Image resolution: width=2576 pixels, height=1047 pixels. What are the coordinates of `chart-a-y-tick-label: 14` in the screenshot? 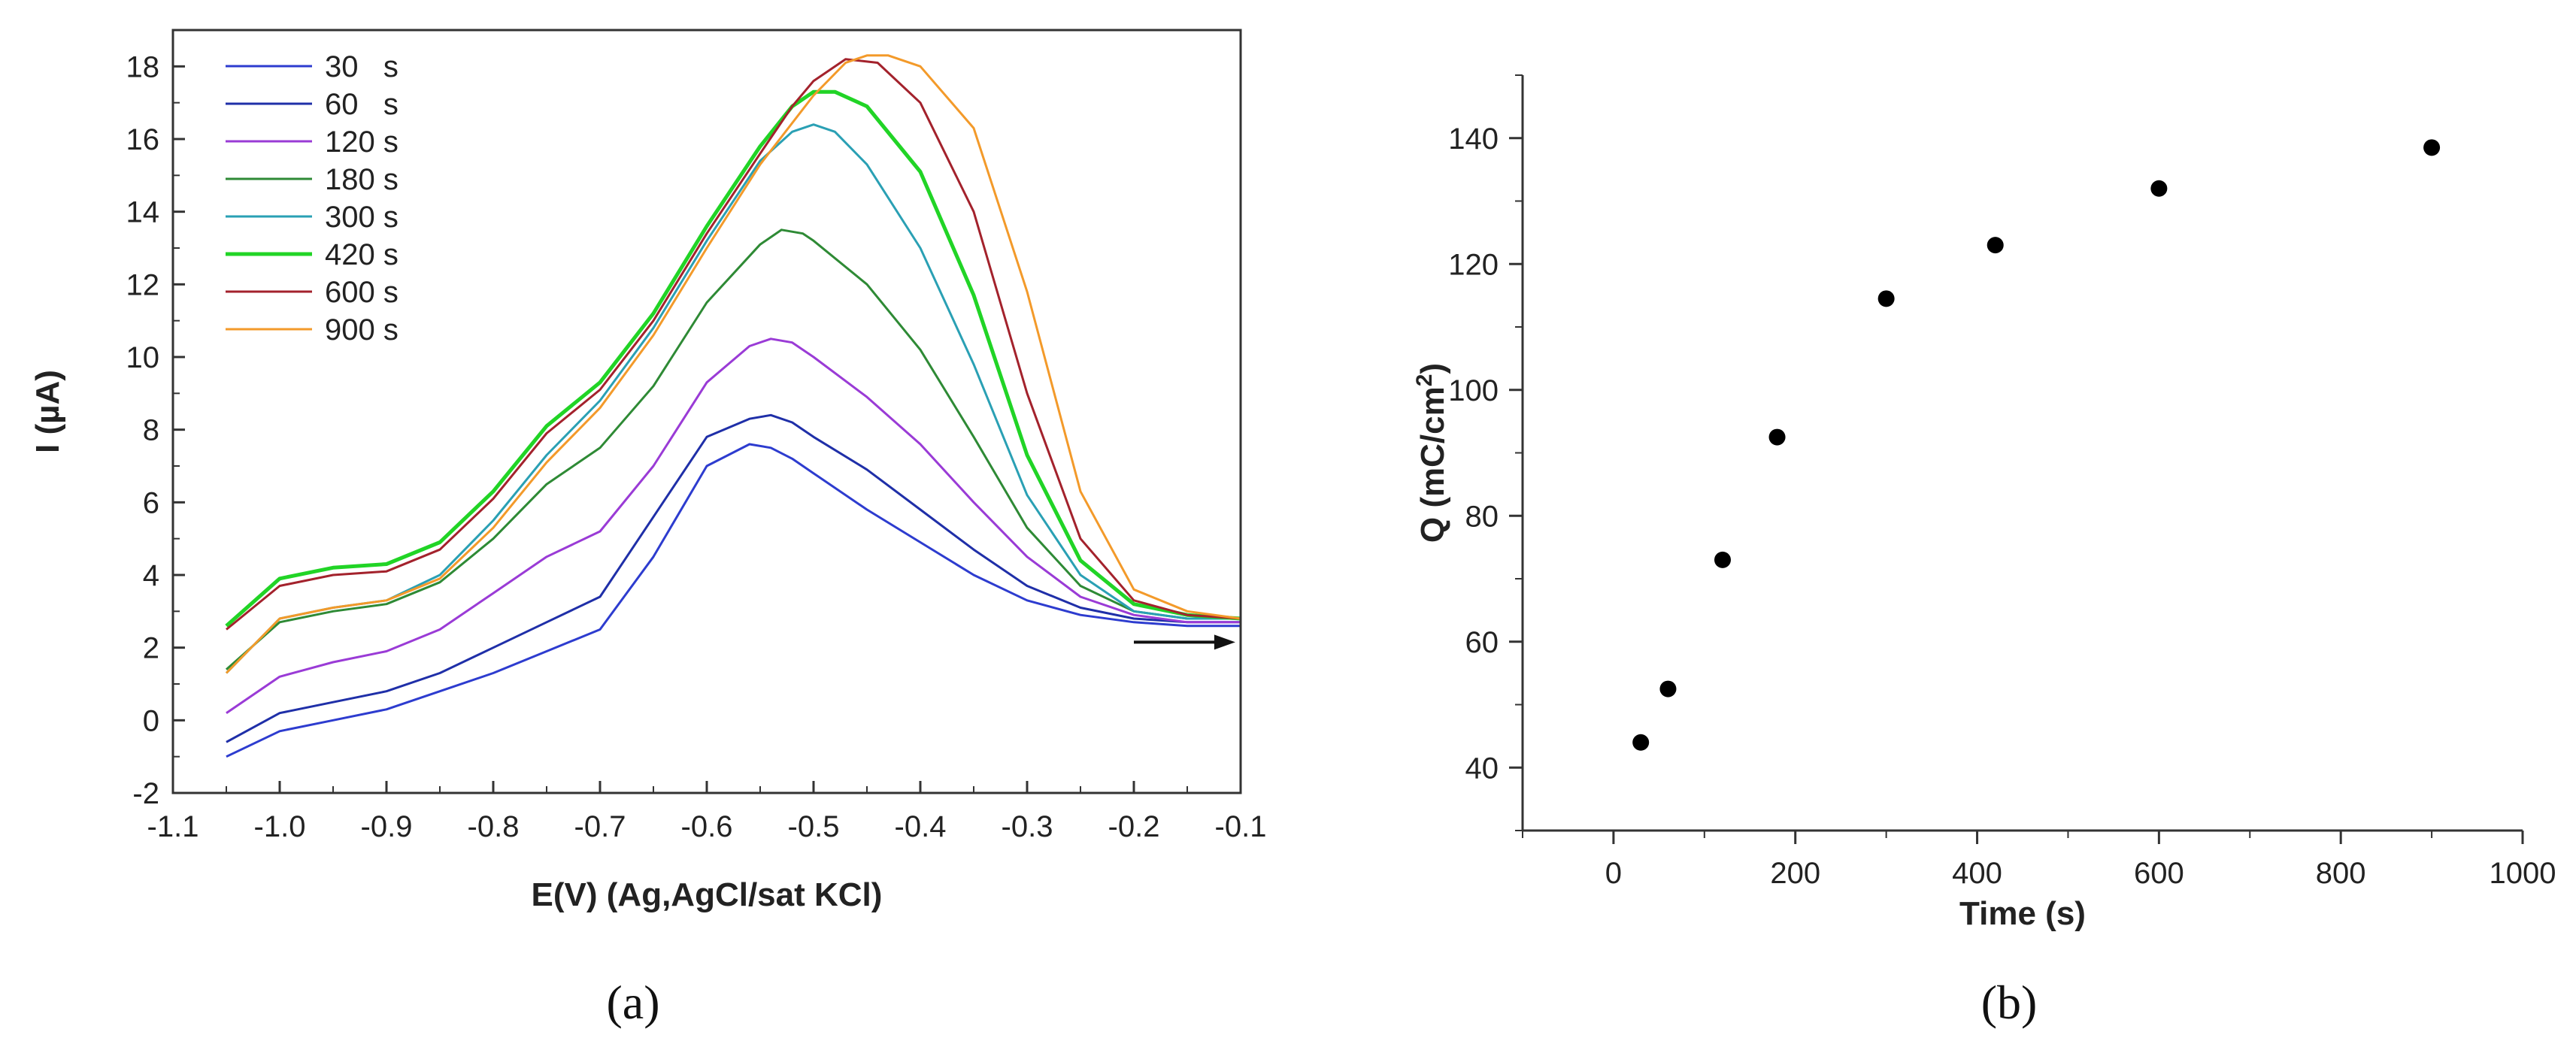 It's located at (143, 212).